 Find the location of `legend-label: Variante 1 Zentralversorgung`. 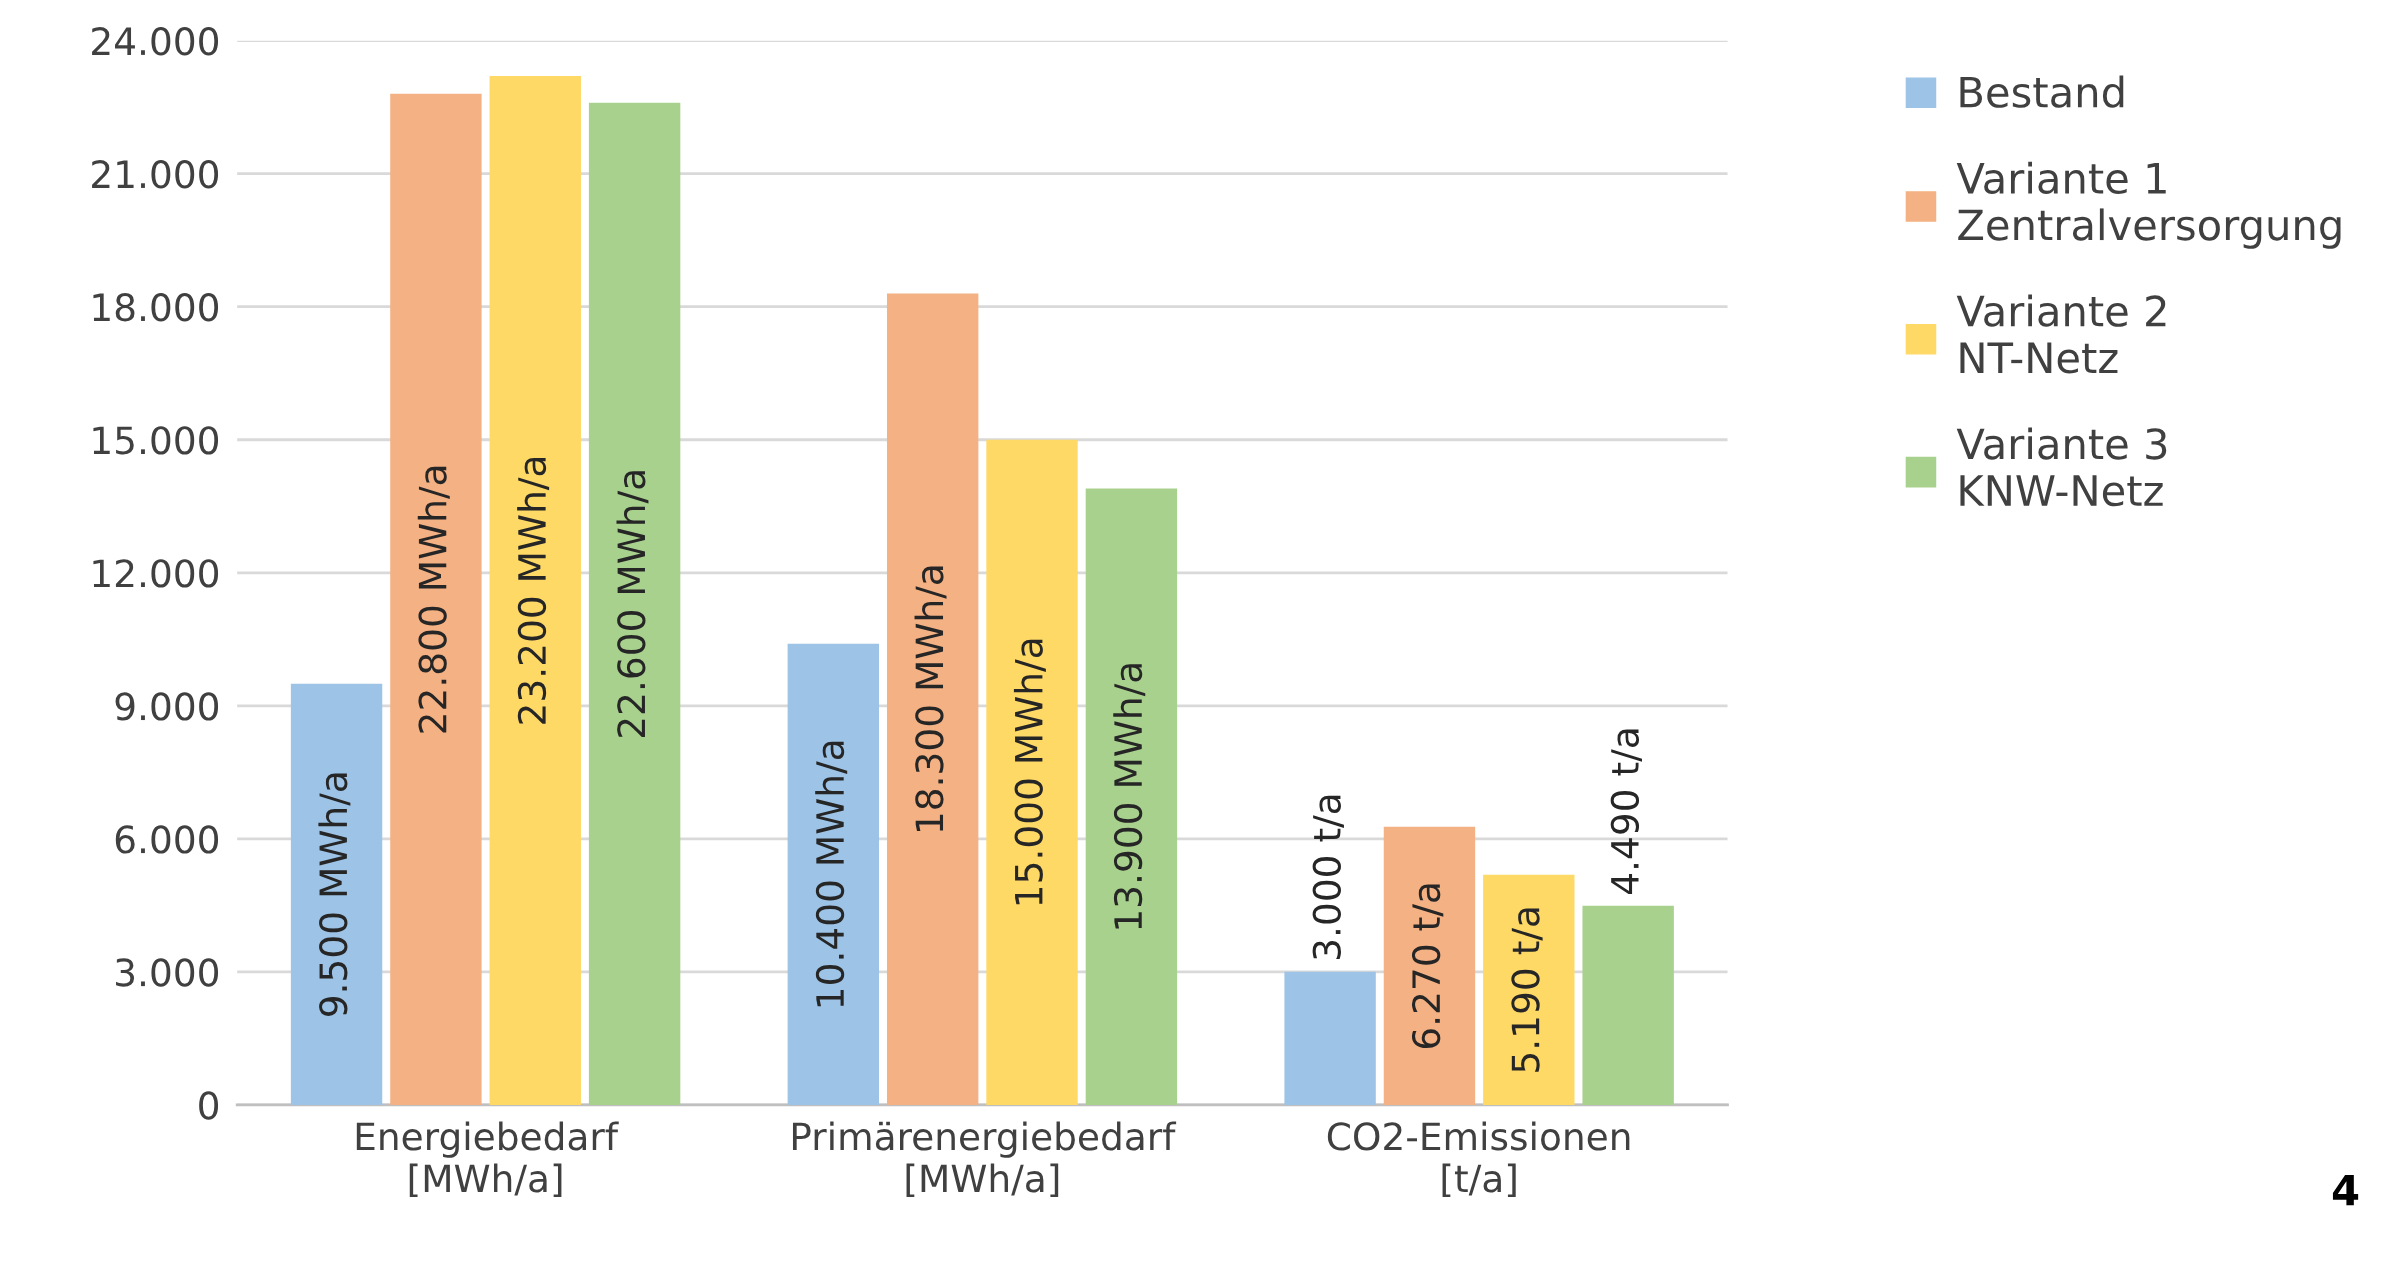

legend-label: Variante 1 Zentralversorgung is located at coordinates (2148, 205).